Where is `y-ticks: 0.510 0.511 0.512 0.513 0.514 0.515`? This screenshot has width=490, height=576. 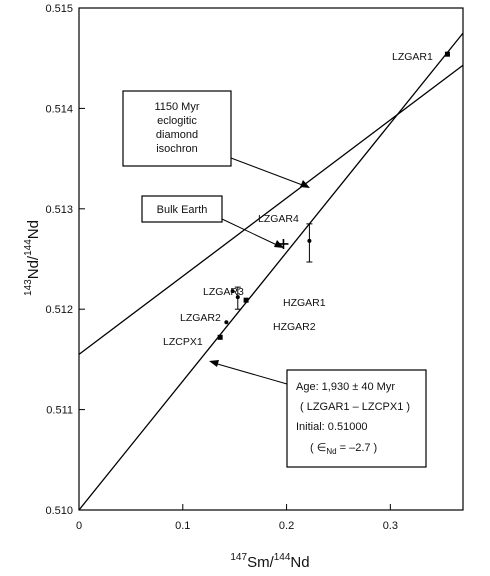
y-ticks: 0.510 0.511 0.512 0.513 0.514 0.515 is located at coordinates (65, 260).